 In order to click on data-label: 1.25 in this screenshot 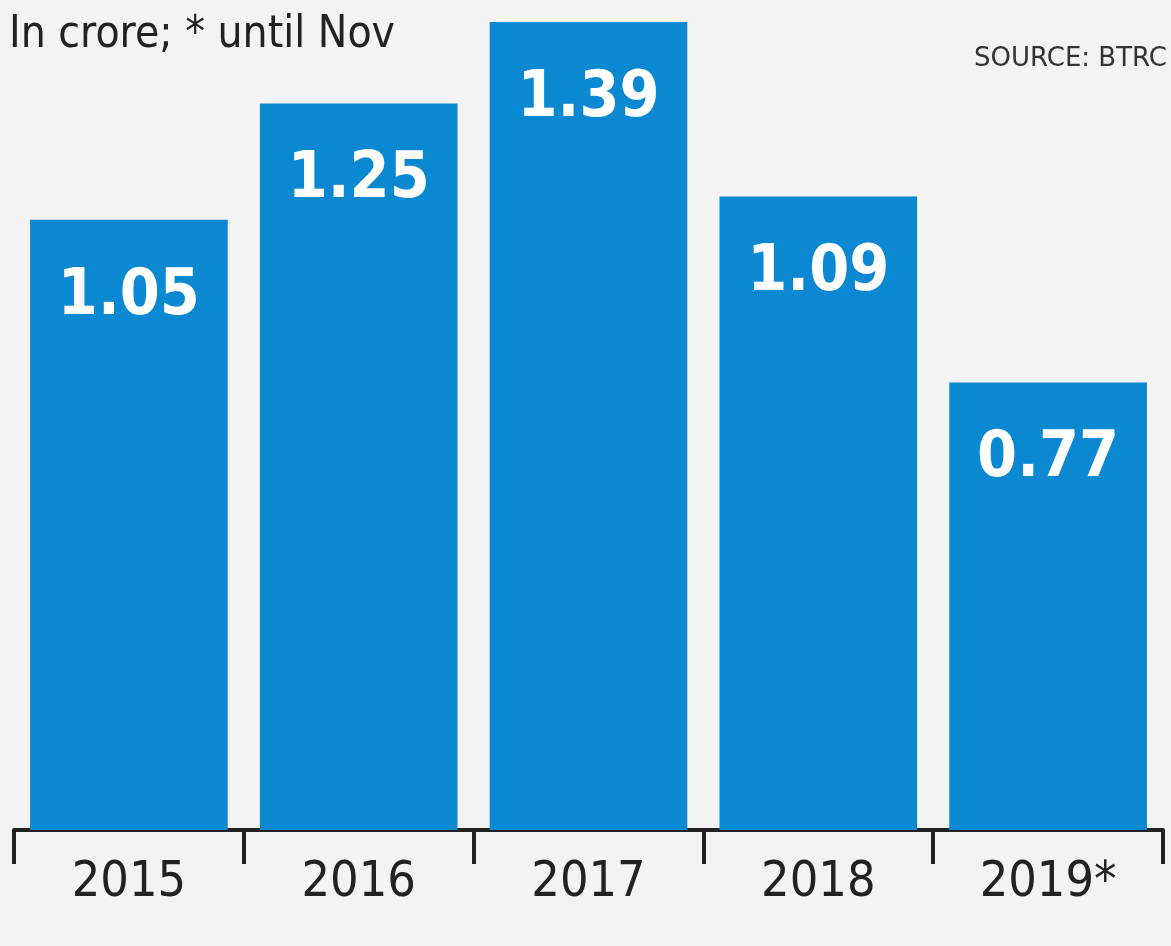, I will do `click(358, 175)`.